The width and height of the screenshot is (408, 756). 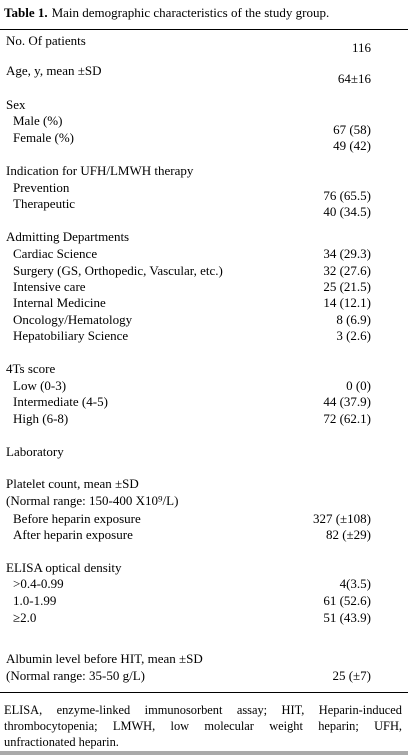 I want to click on row-value: 327 (±108), so click(x=342, y=518).